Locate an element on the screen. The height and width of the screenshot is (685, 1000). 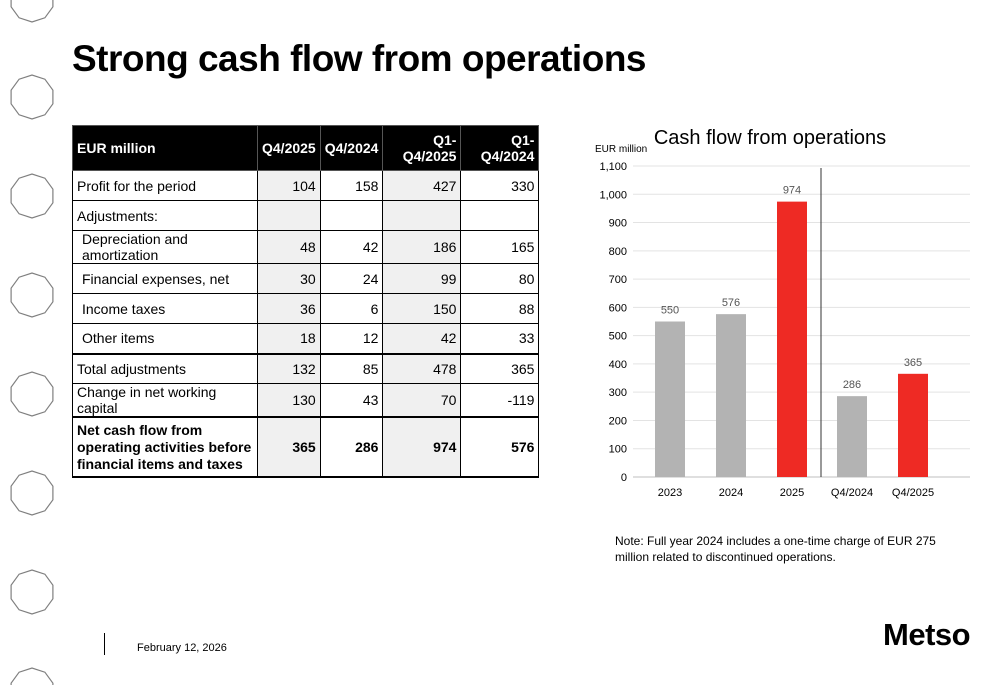
header-eur-million: EUR million is located at coordinates (165, 148).